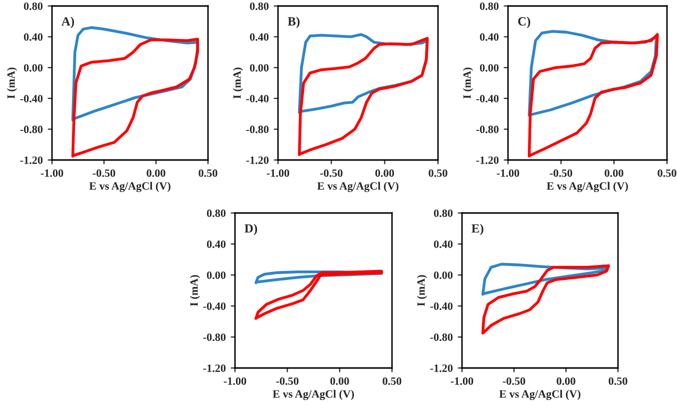 The height and width of the screenshot is (408, 677). I want to click on annotation: D), so click(251, 230).